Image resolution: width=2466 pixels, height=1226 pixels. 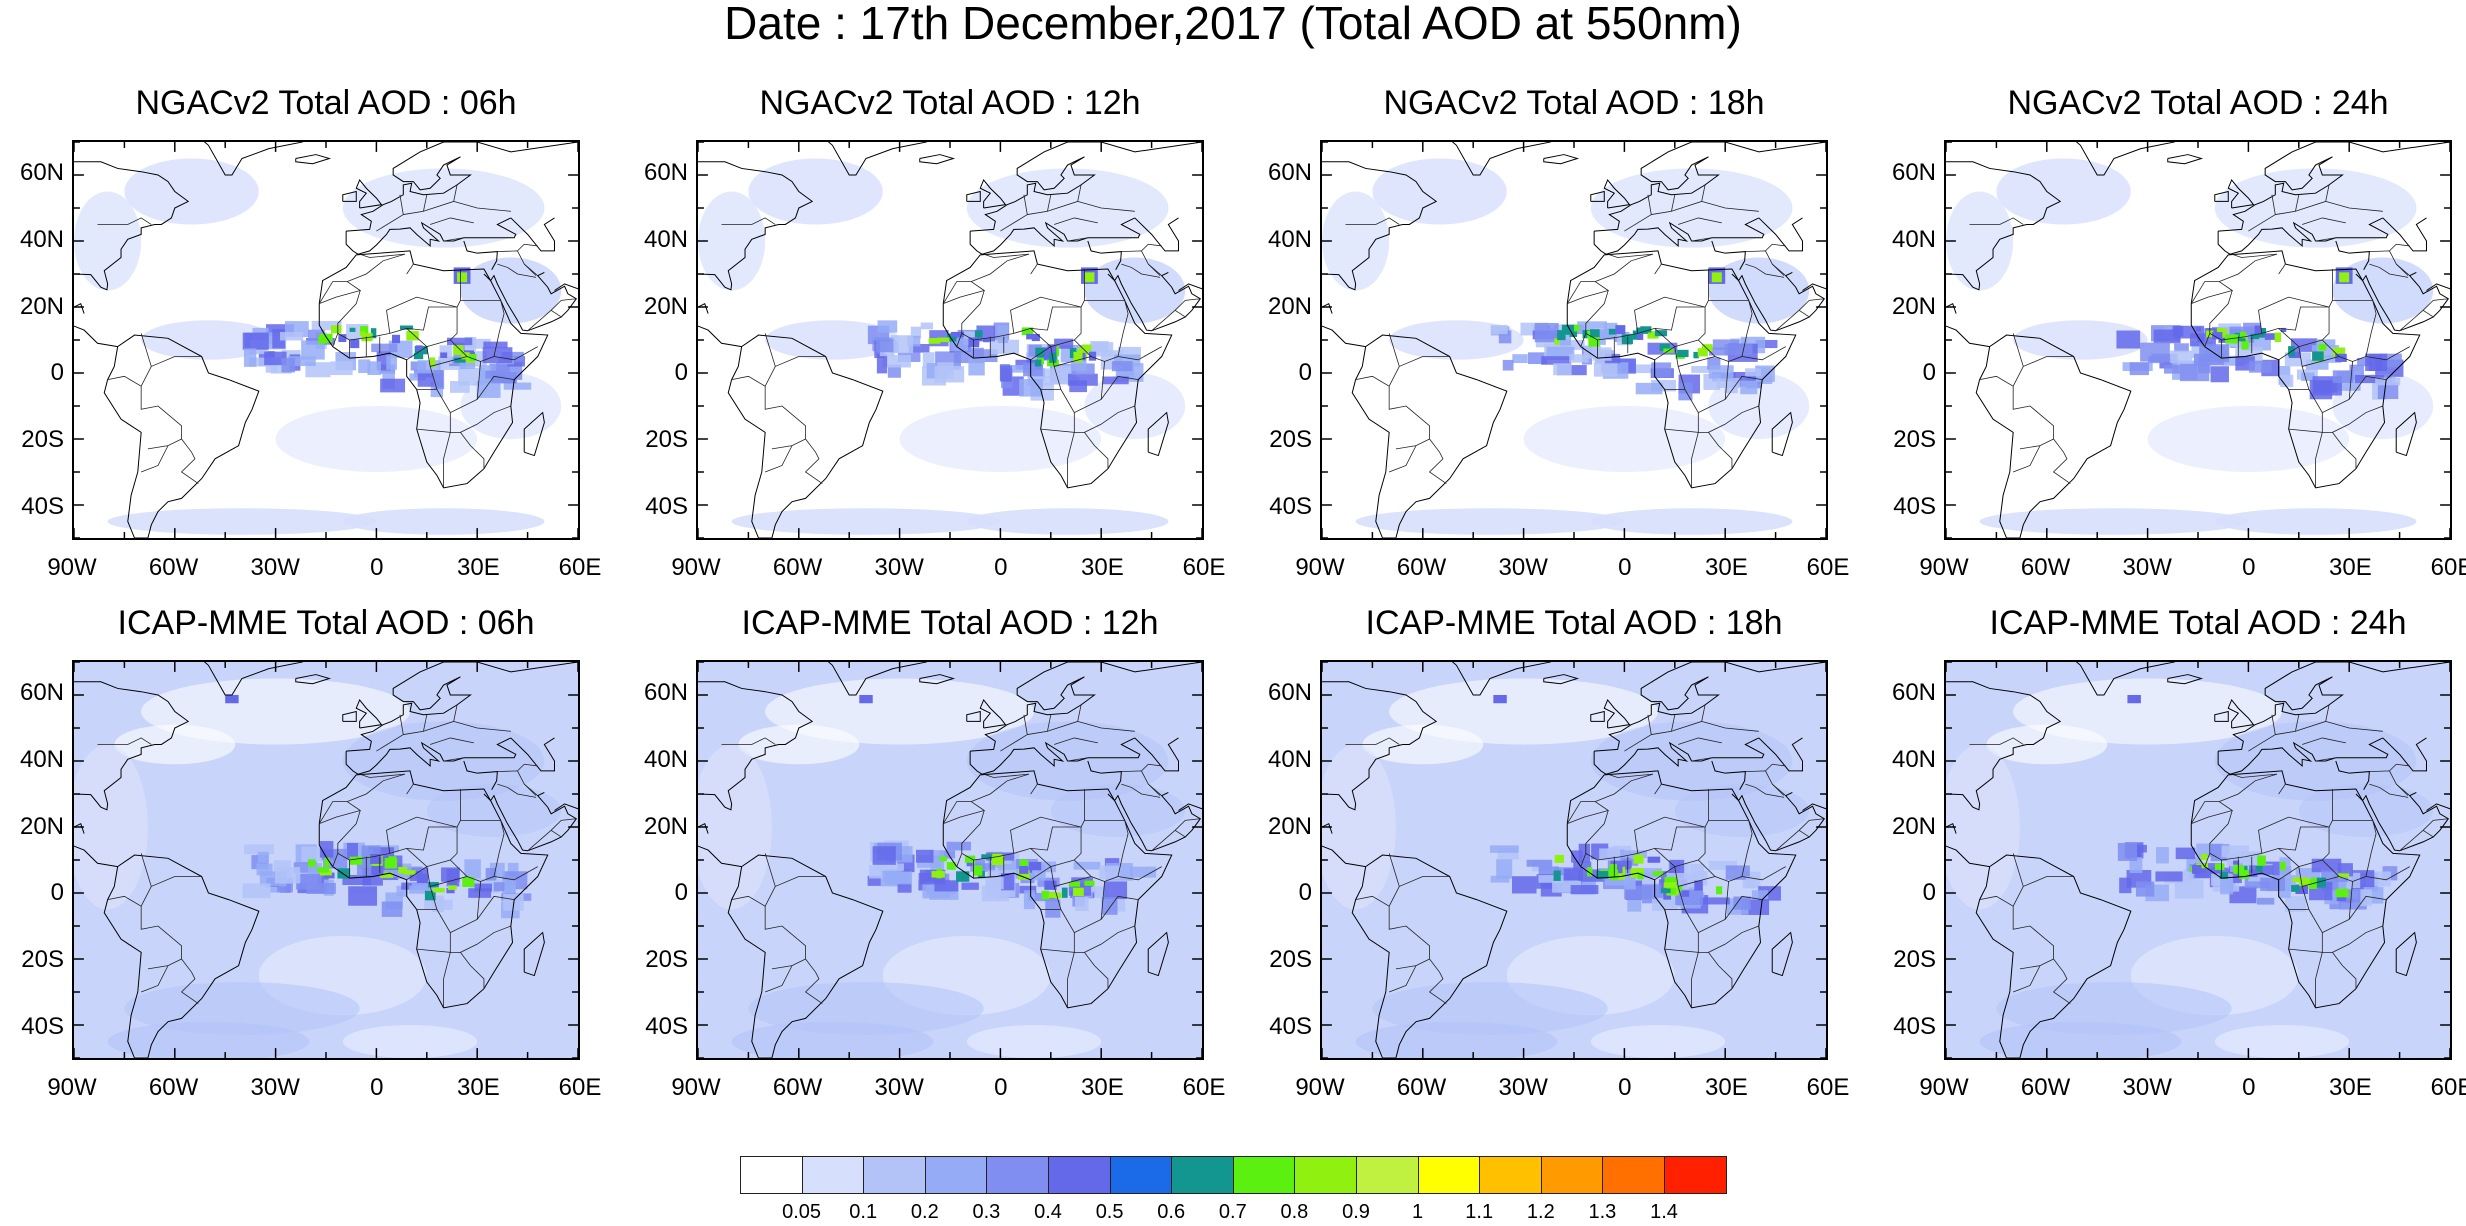 What do you see at coordinates (478, 1087) in the screenshot?
I see `lon-tick-label: 30E` at bounding box center [478, 1087].